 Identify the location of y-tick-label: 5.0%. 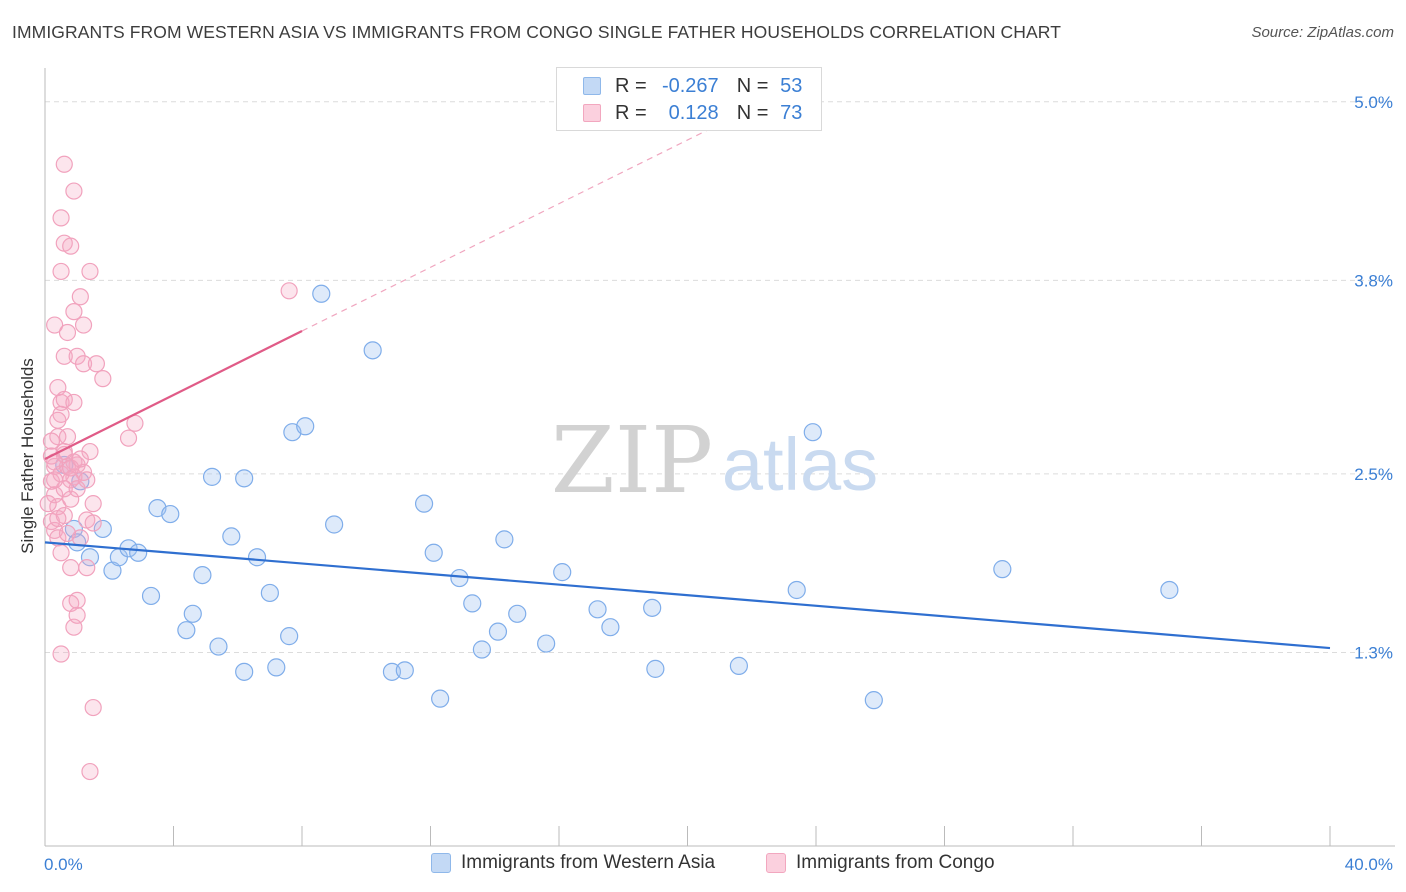
(1373, 102).